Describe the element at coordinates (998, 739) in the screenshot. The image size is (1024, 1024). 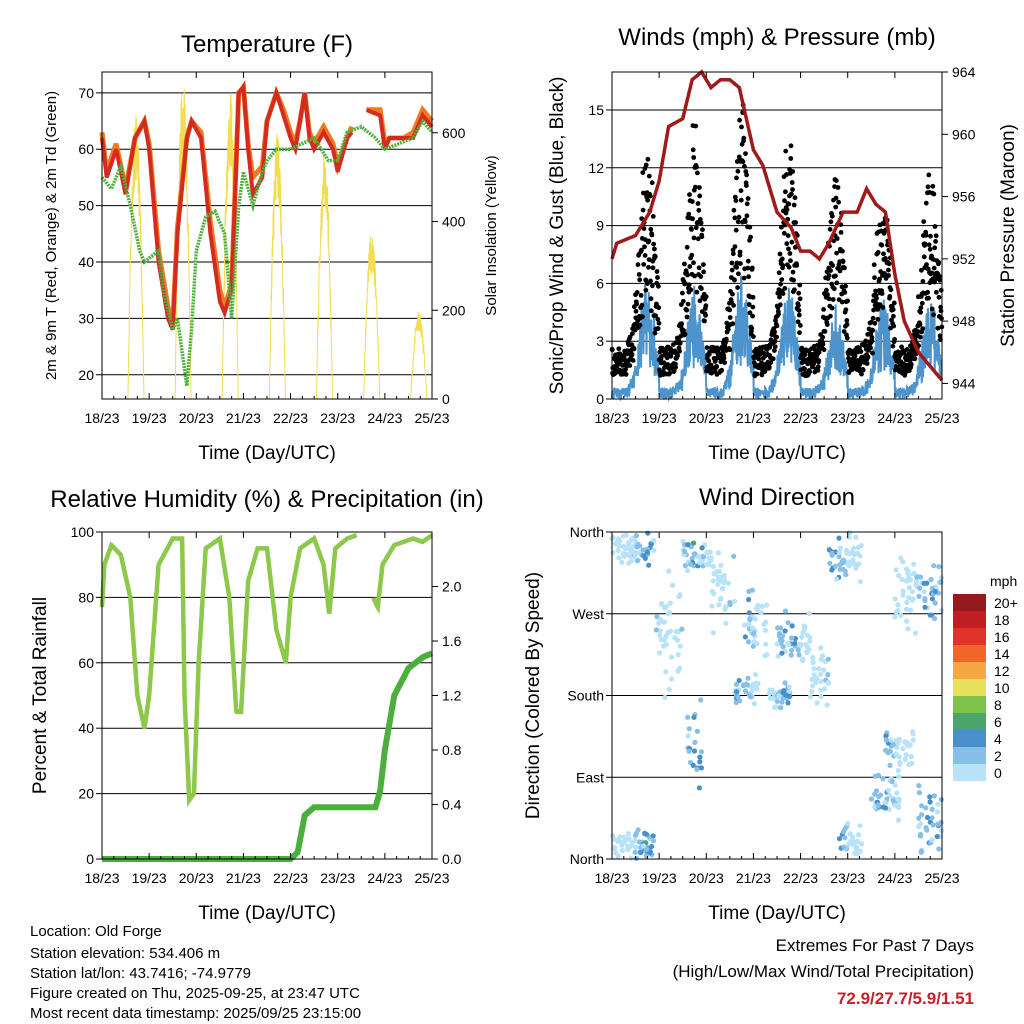
I see `legend-label: 4` at that location.